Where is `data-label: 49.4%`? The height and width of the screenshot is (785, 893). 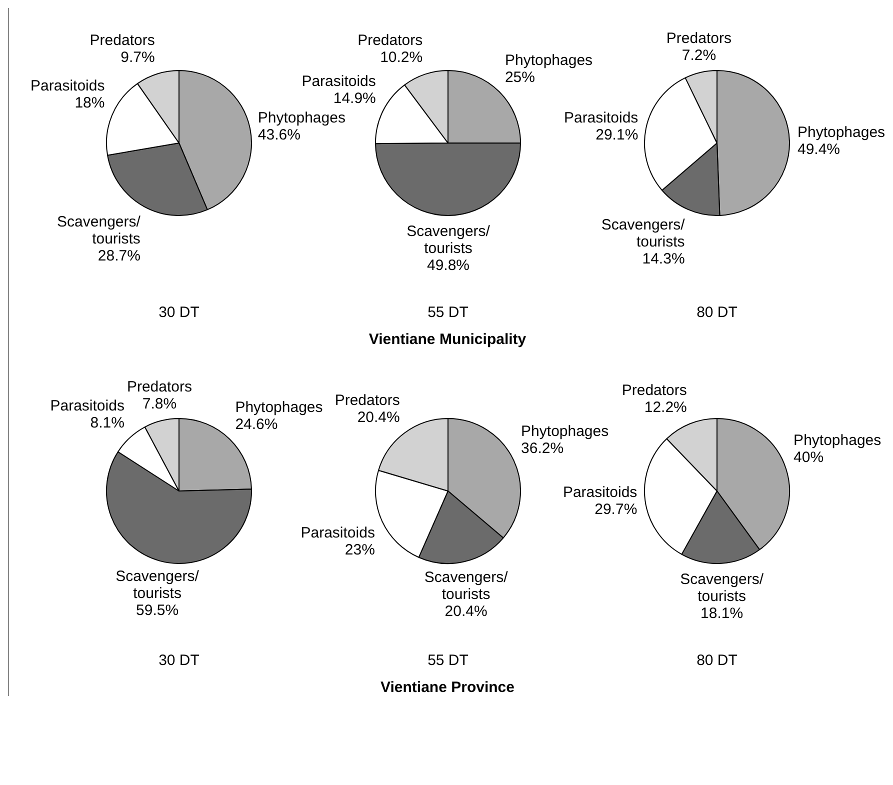 data-label: 49.4% is located at coordinates (818, 149).